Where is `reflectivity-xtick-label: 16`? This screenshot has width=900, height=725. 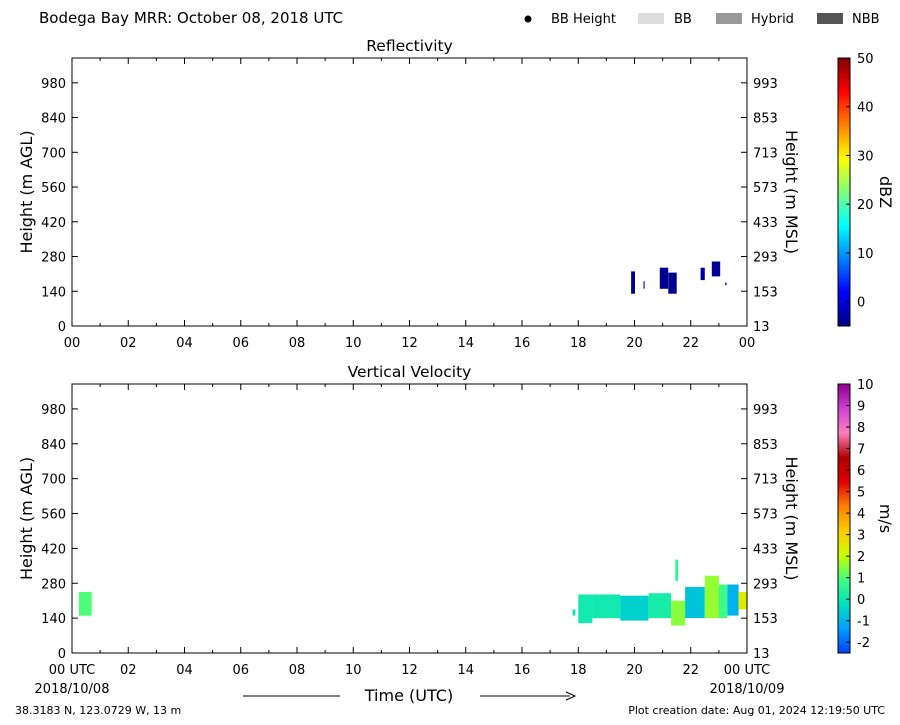 reflectivity-xtick-label: 16 is located at coordinates (522, 343).